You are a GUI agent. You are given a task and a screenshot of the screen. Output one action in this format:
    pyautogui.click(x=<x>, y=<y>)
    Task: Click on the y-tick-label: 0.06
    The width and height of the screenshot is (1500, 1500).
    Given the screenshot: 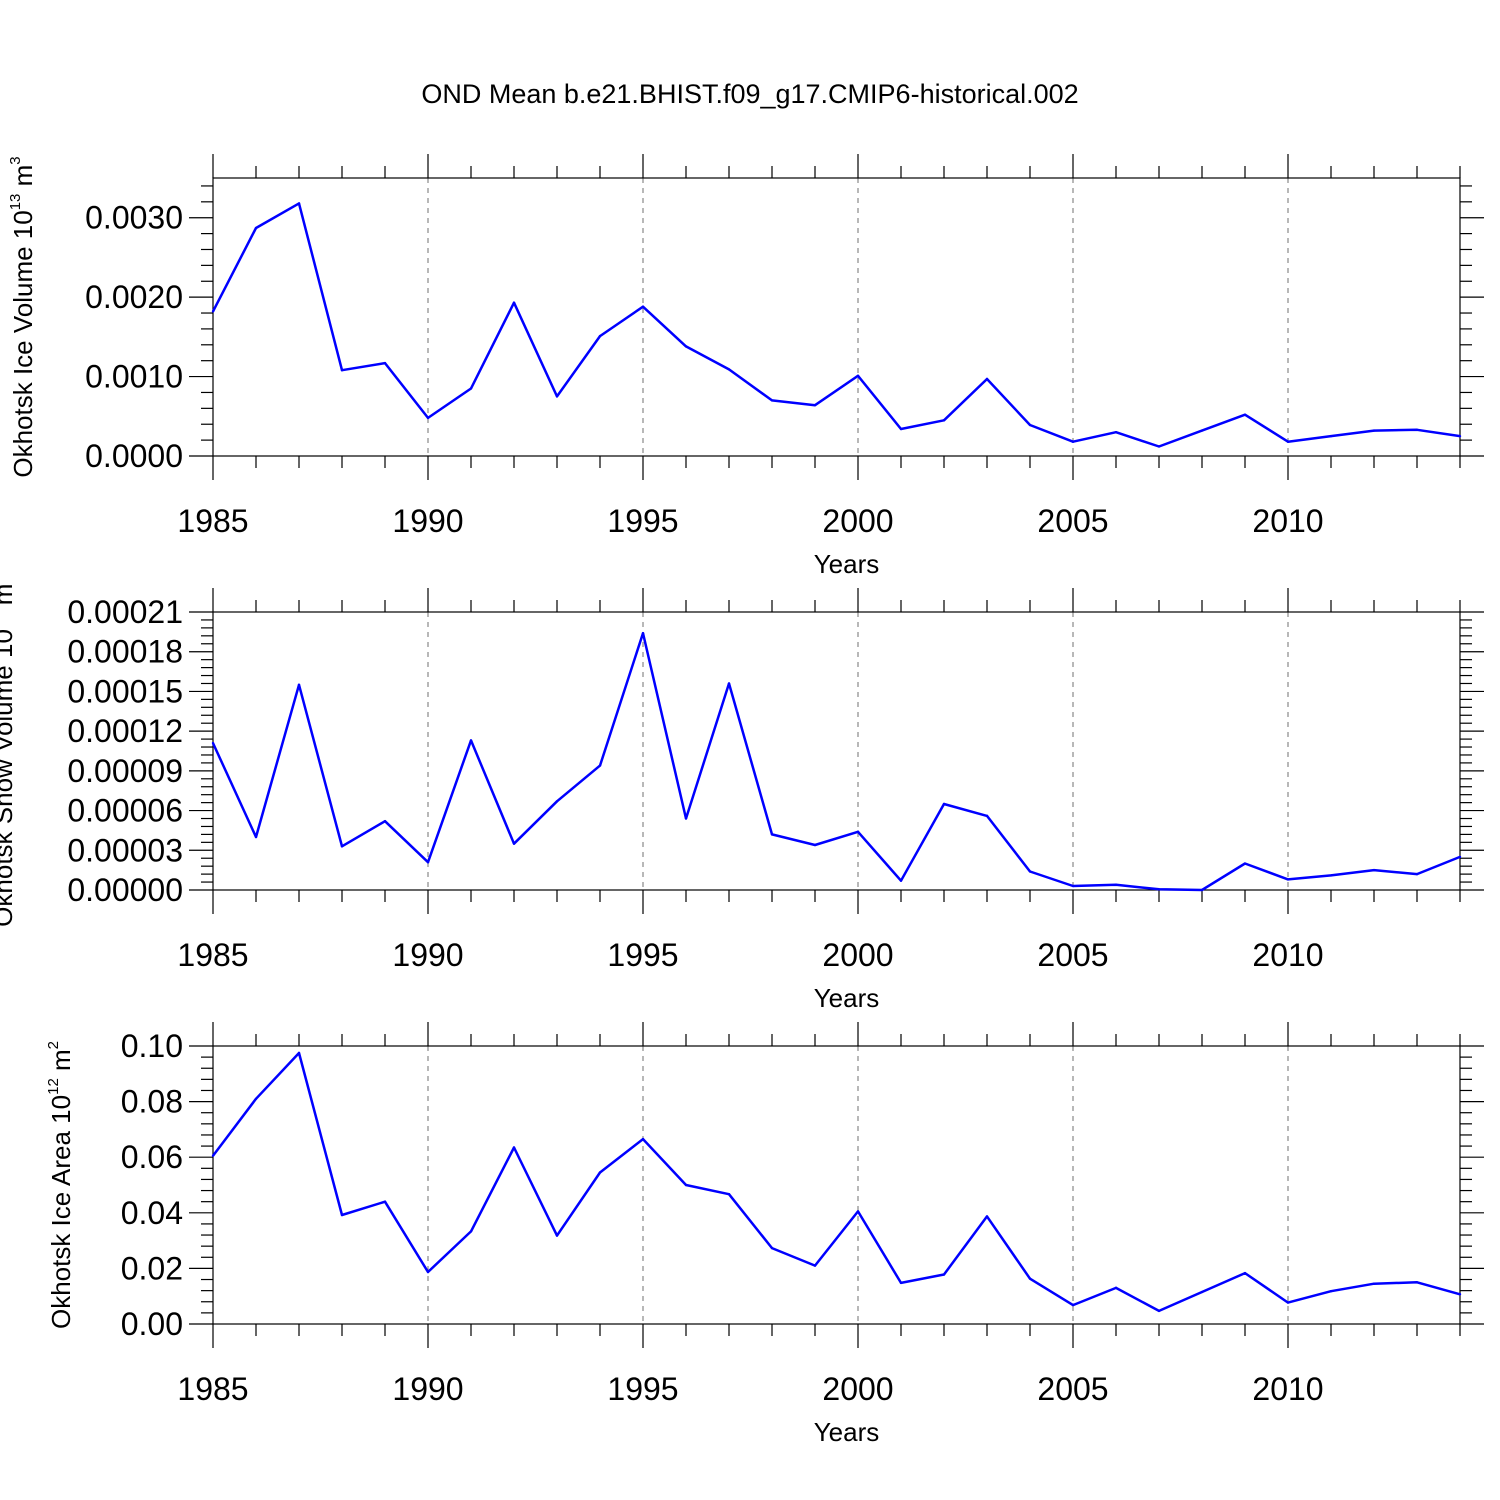 What is the action you would take?
    pyautogui.click(x=152, y=1157)
    